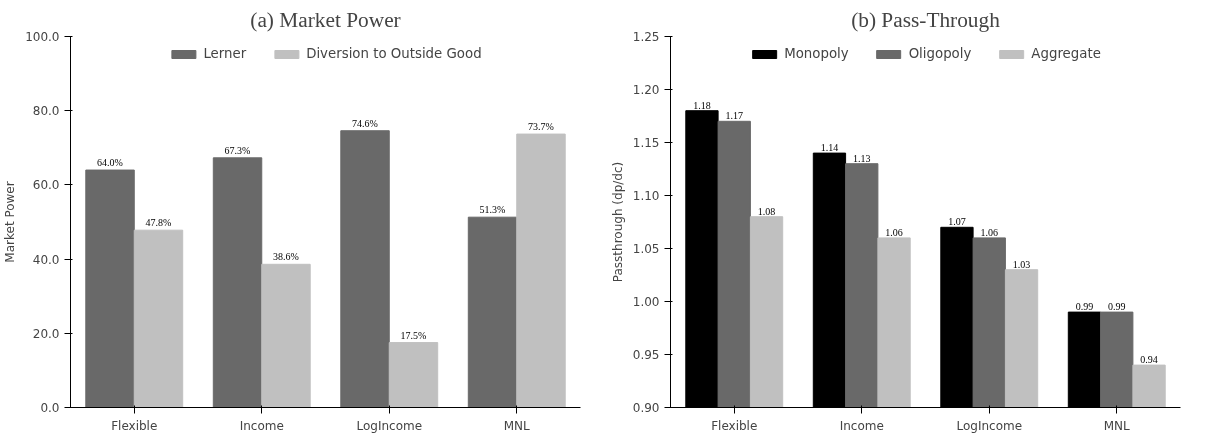 Image resolution: width=1214 pixels, height=443 pixels. I want to click on legend-label: Aggregate, so click(1066, 53).